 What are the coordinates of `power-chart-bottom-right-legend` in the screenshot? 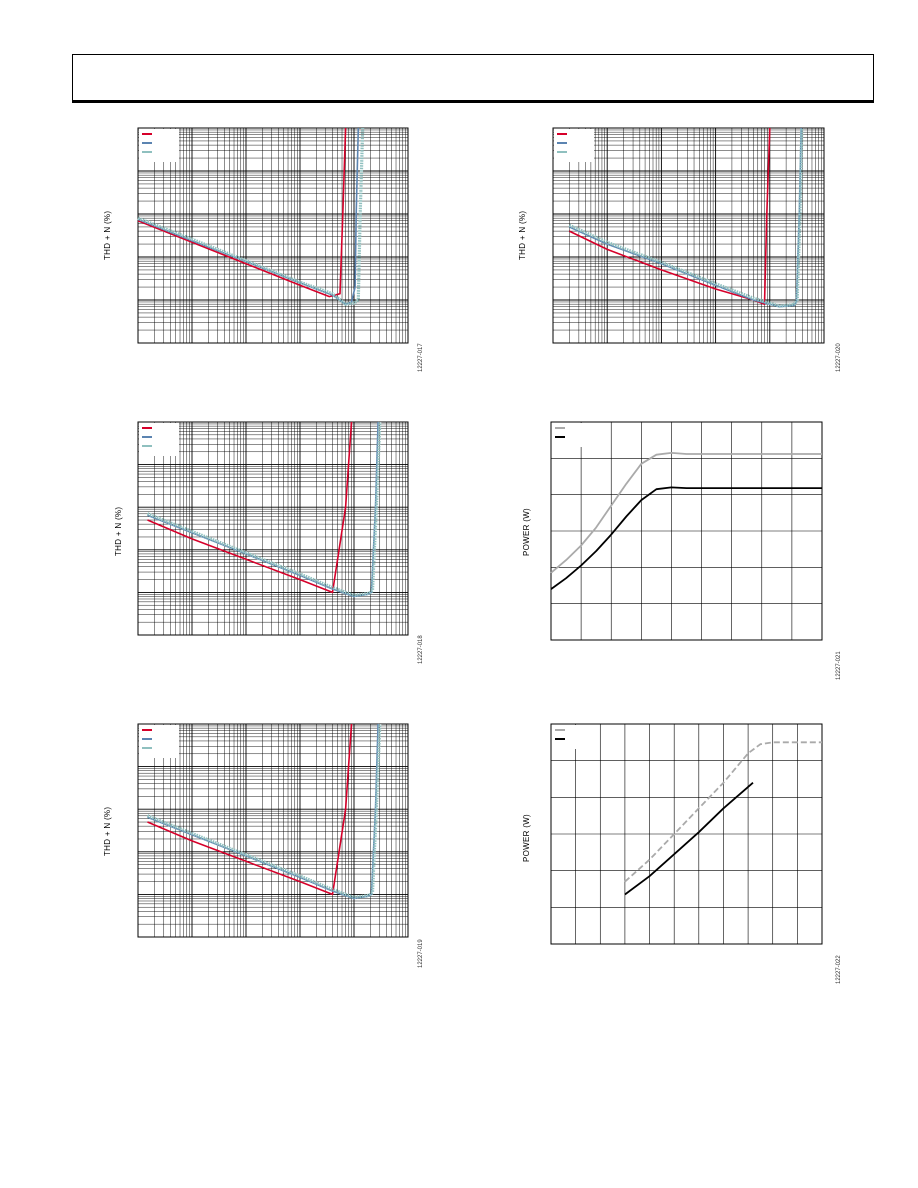 It's located at (572, 737).